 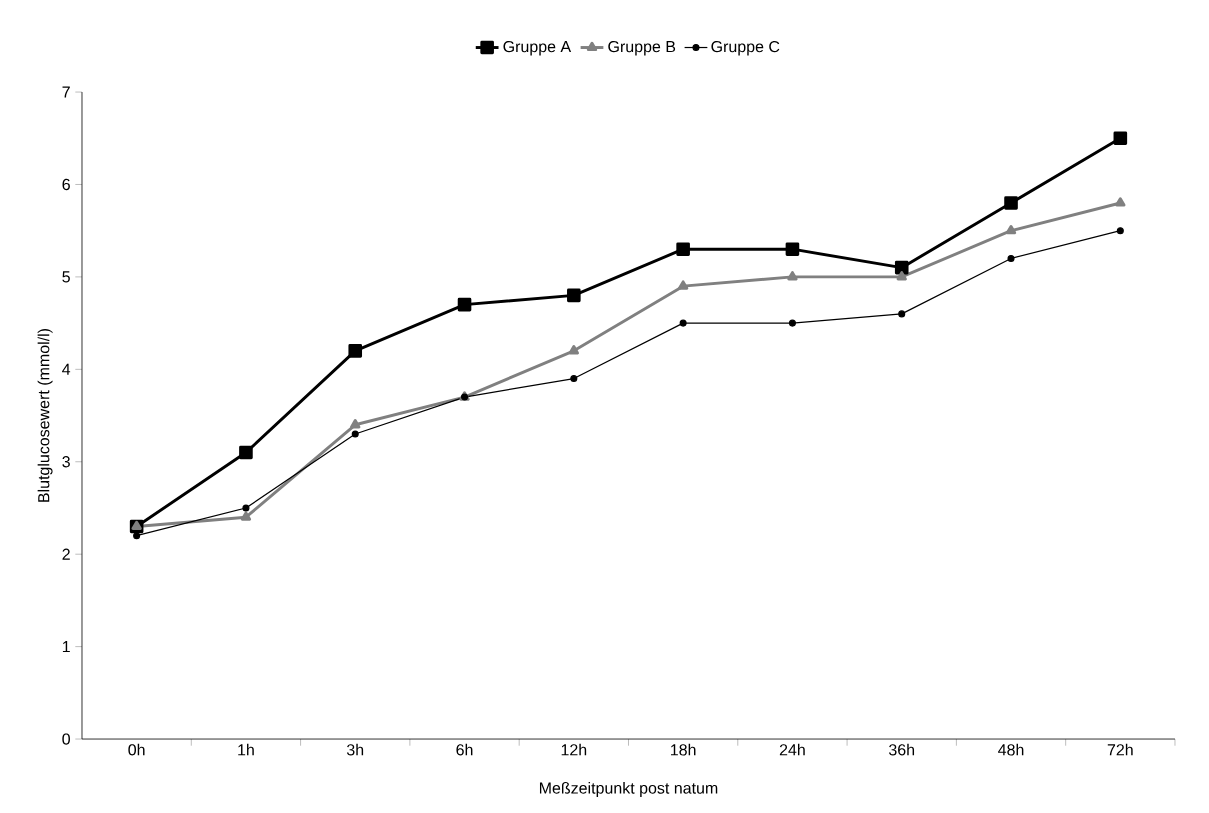 What do you see at coordinates (464, 749) in the screenshot?
I see `x-tick-label: 6h` at bounding box center [464, 749].